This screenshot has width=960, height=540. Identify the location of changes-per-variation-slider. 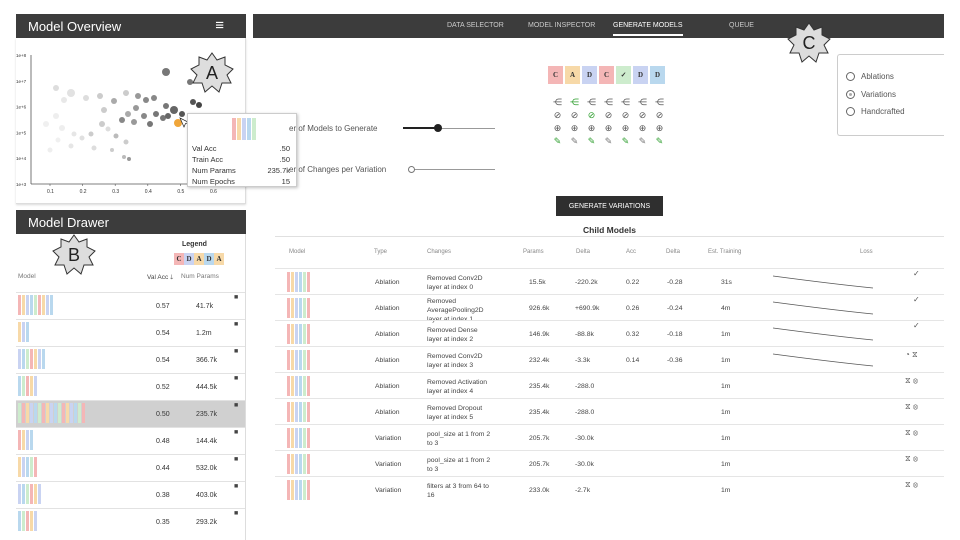
(451, 169).